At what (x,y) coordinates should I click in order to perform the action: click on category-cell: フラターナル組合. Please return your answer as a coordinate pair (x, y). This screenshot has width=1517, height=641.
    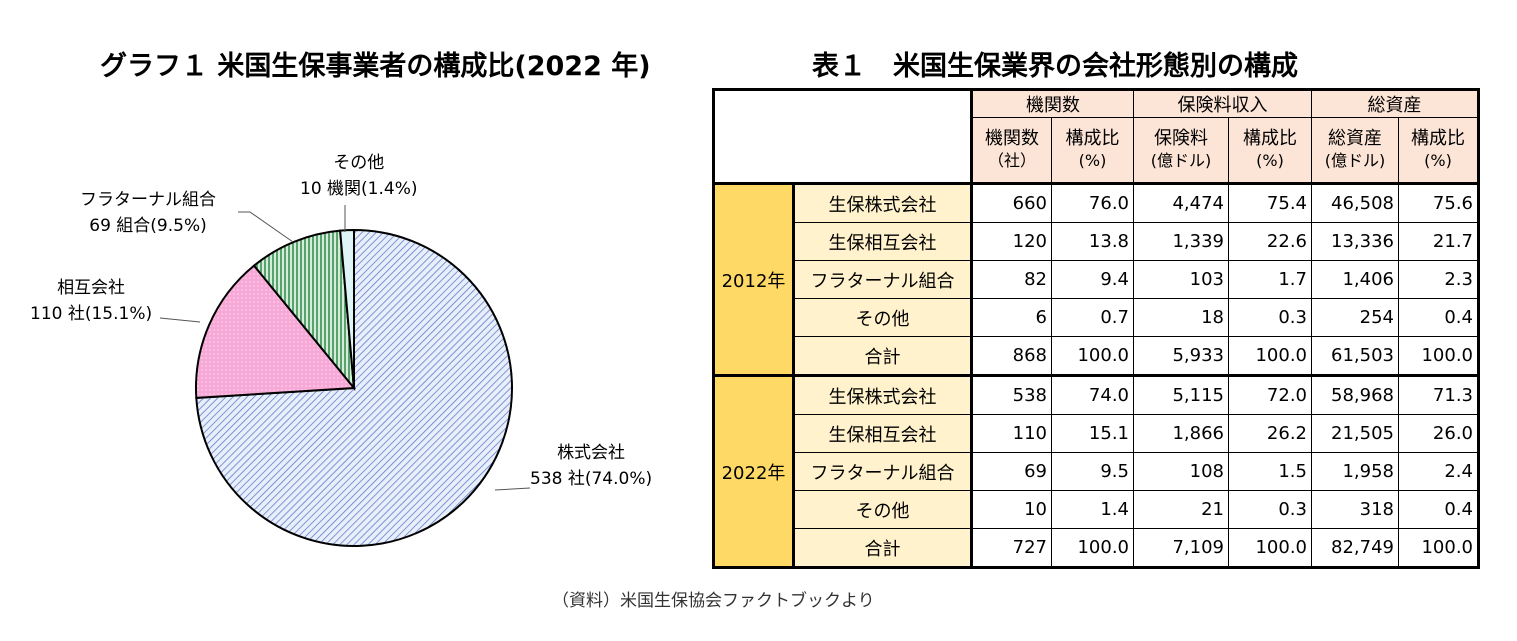
    Looking at the image, I should click on (883, 279).